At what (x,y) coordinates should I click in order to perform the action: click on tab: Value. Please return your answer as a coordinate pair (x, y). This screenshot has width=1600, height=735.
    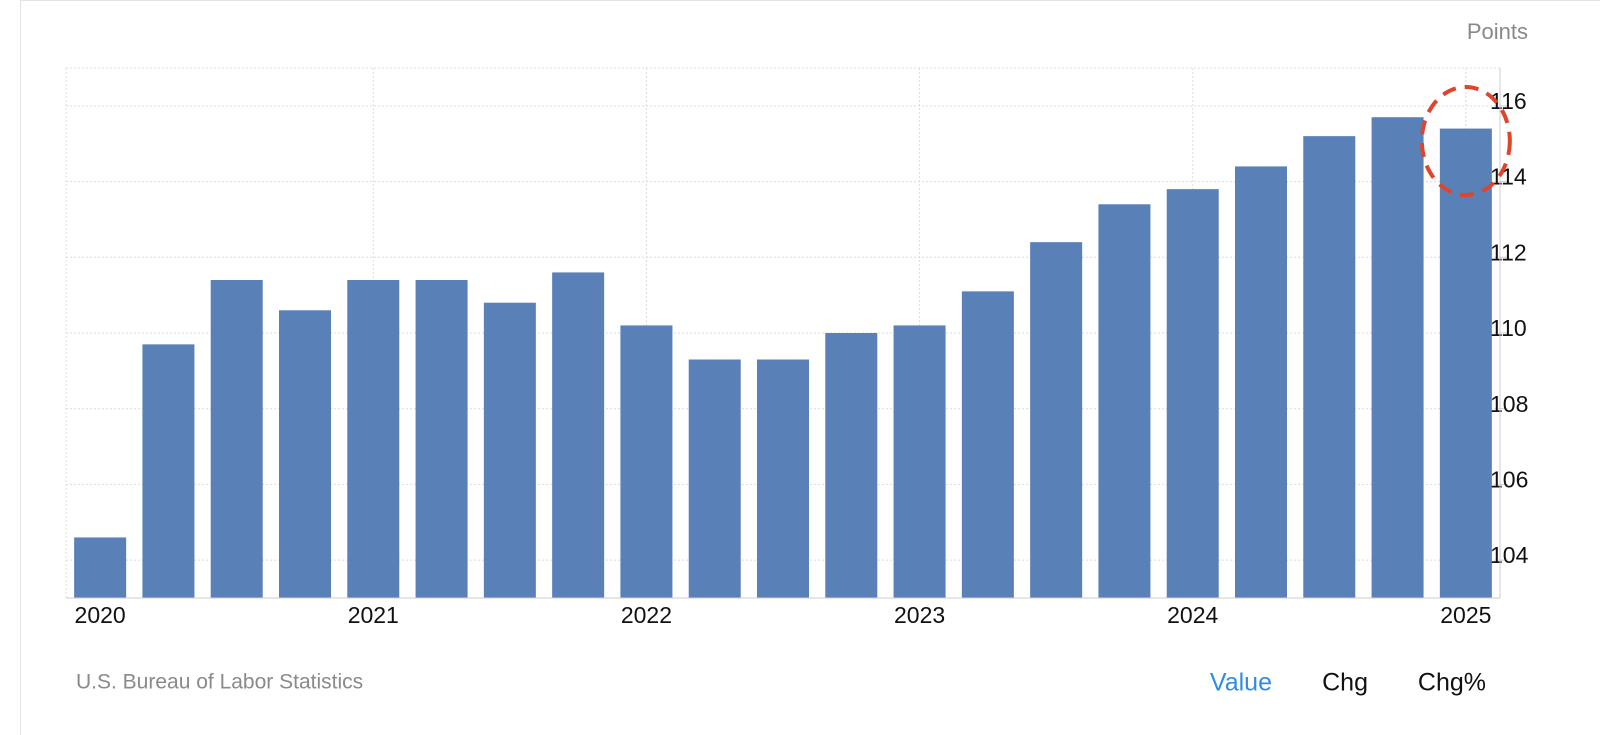
    Looking at the image, I should click on (1241, 683).